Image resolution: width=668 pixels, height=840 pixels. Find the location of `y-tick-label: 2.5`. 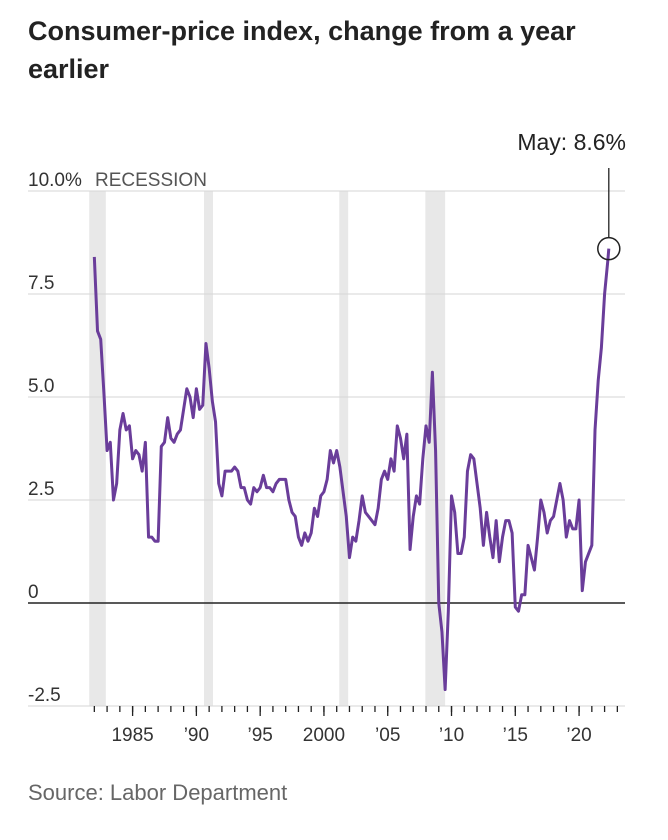

y-tick-label: 2.5 is located at coordinates (41, 489).